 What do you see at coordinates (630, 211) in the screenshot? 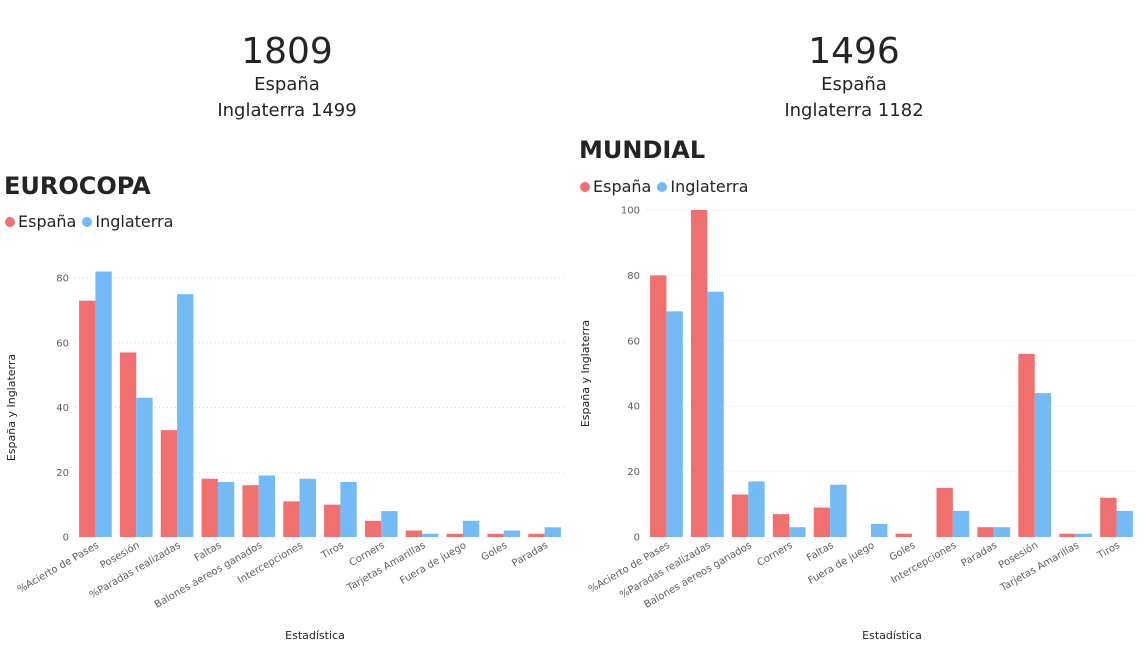
I see `y-tick-label: 100` at bounding box center [630, 211].